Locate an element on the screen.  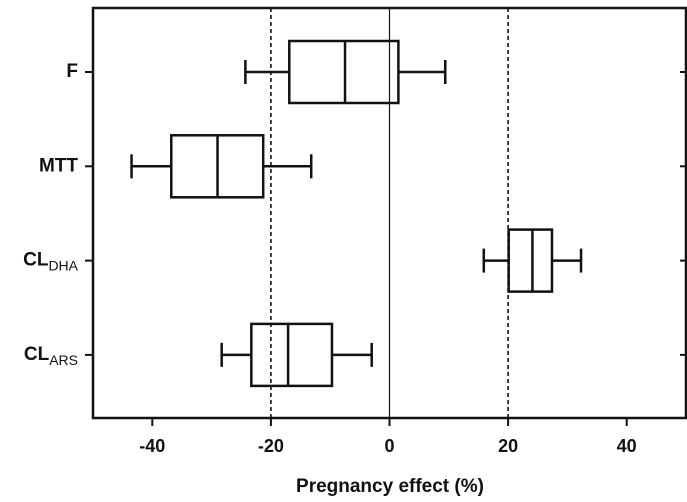
category-subscript: ARS is located at coordinates (63, 360).